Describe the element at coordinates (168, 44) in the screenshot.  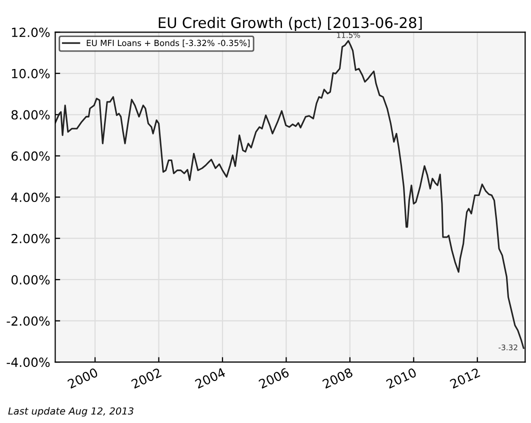
I see `legend-label: EU MFI Loans + Bonds [-3.32% -0.35%]` at that location.